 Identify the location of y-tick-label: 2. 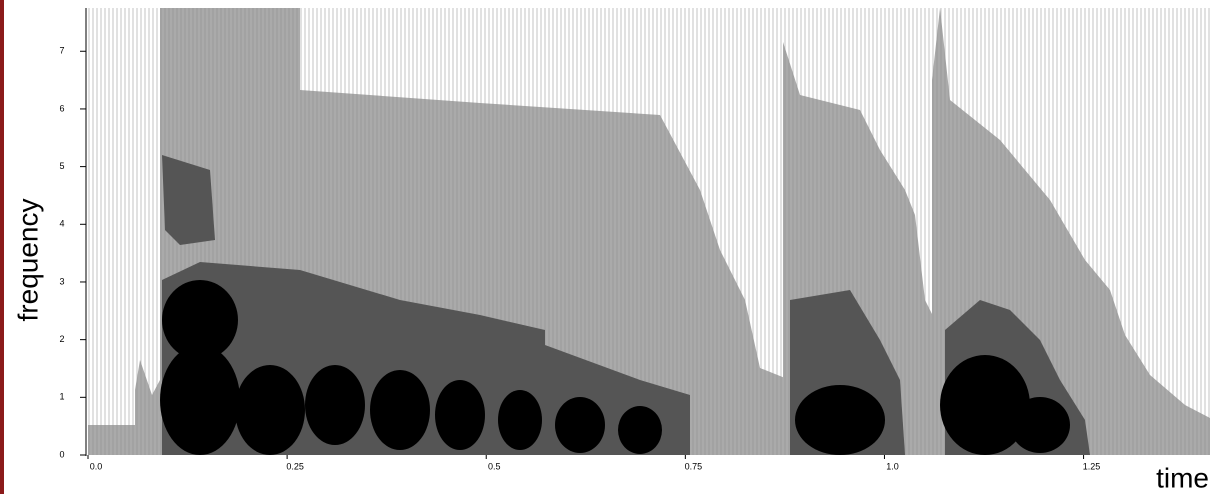
(61, 339).